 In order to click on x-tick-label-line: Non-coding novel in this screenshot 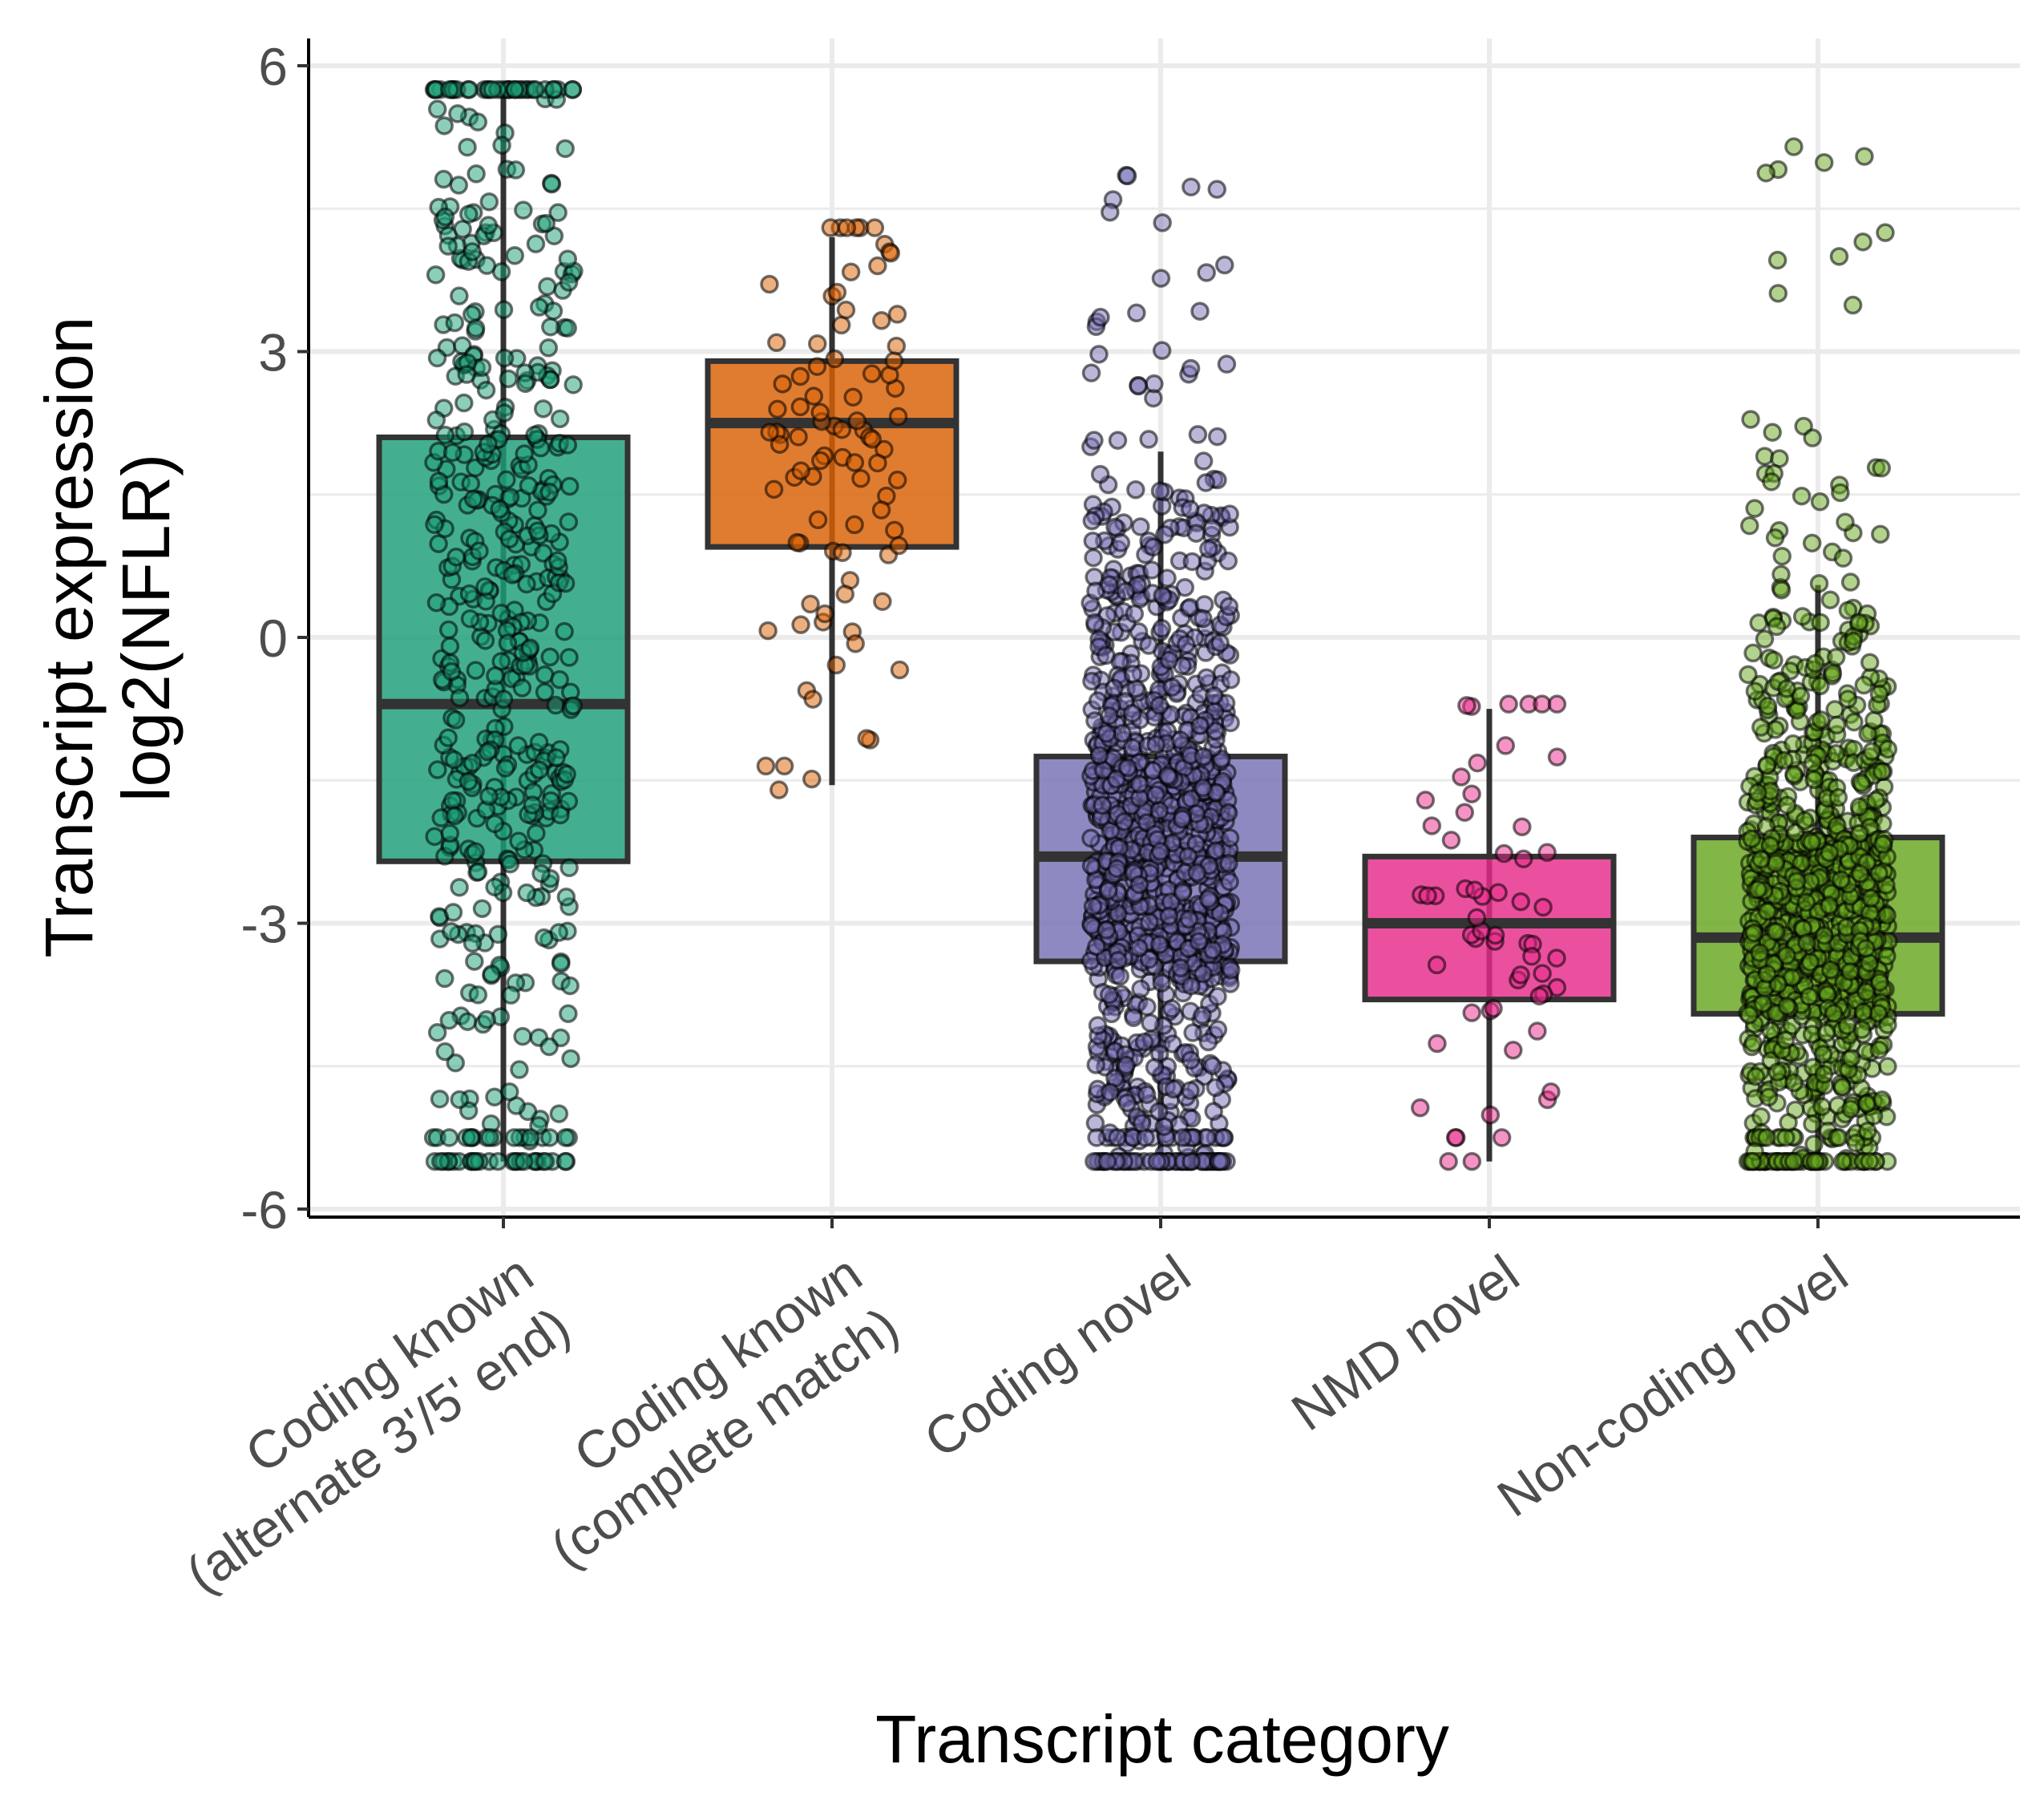, I will do `click(1672, 1386)`.